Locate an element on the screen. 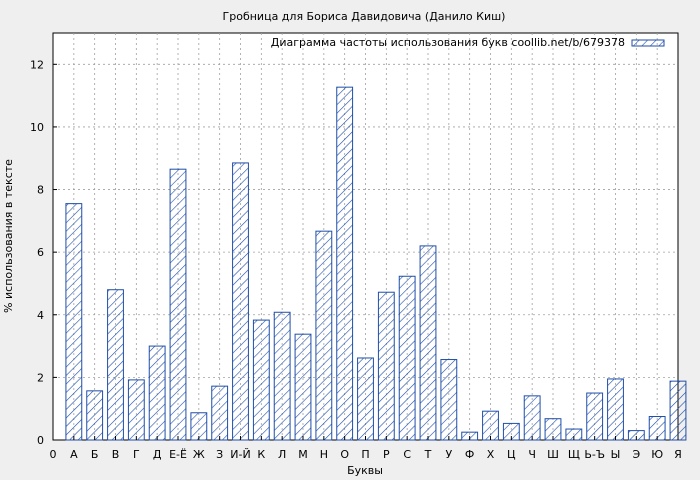  x-tick-label: С is located at coordinates (407, 454).